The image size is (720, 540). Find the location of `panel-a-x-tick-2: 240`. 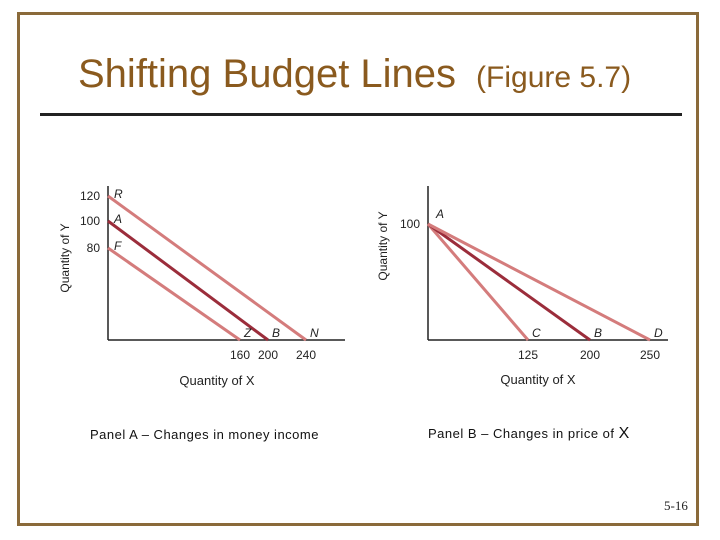

panel-a-x-tick-2: 240 is located at coordinates (306, 355).